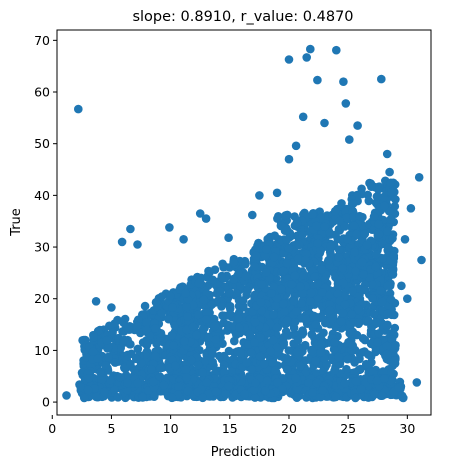 This screenshot has height=468, width=454. What do you see at coordinates (52, 428) in the screenshot?
I see `x-tick-label: 0` at bounding box center [52, 428].